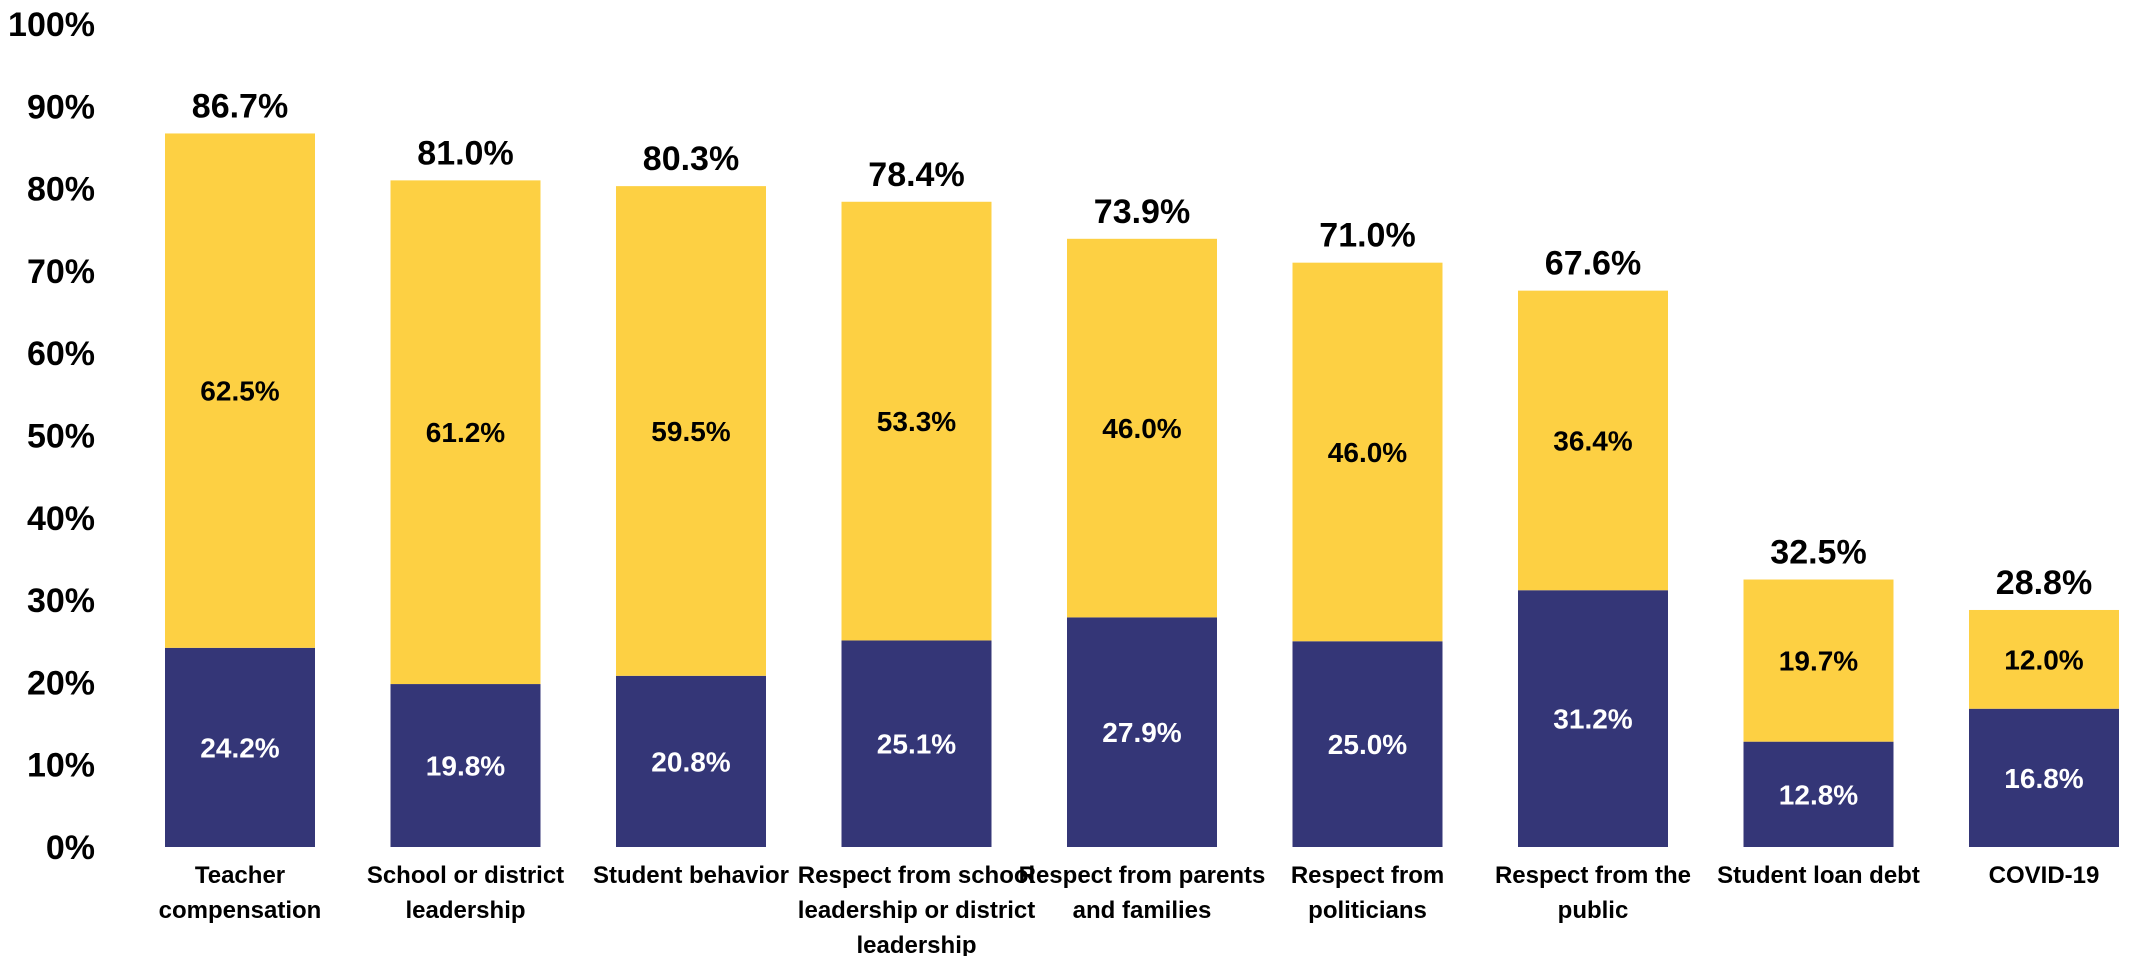 This screenshot has height=956, width=2132. What do you see at coordinates (1367, 236) in the screenshot?
I see `total-label: 71.0%` at bounding box center [1367, 236].